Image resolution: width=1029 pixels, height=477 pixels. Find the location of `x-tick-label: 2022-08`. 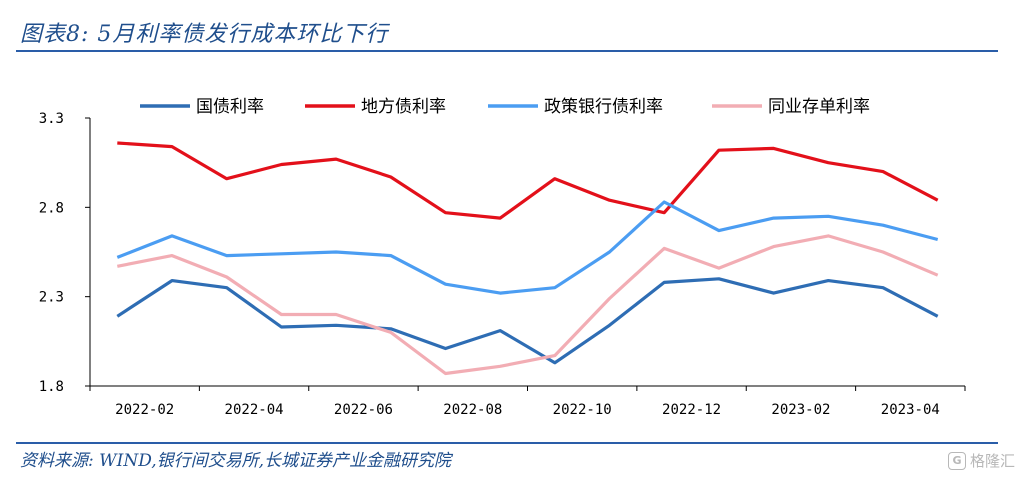

x-tick-label: 2022-08 is located at coordinates (472, 410).